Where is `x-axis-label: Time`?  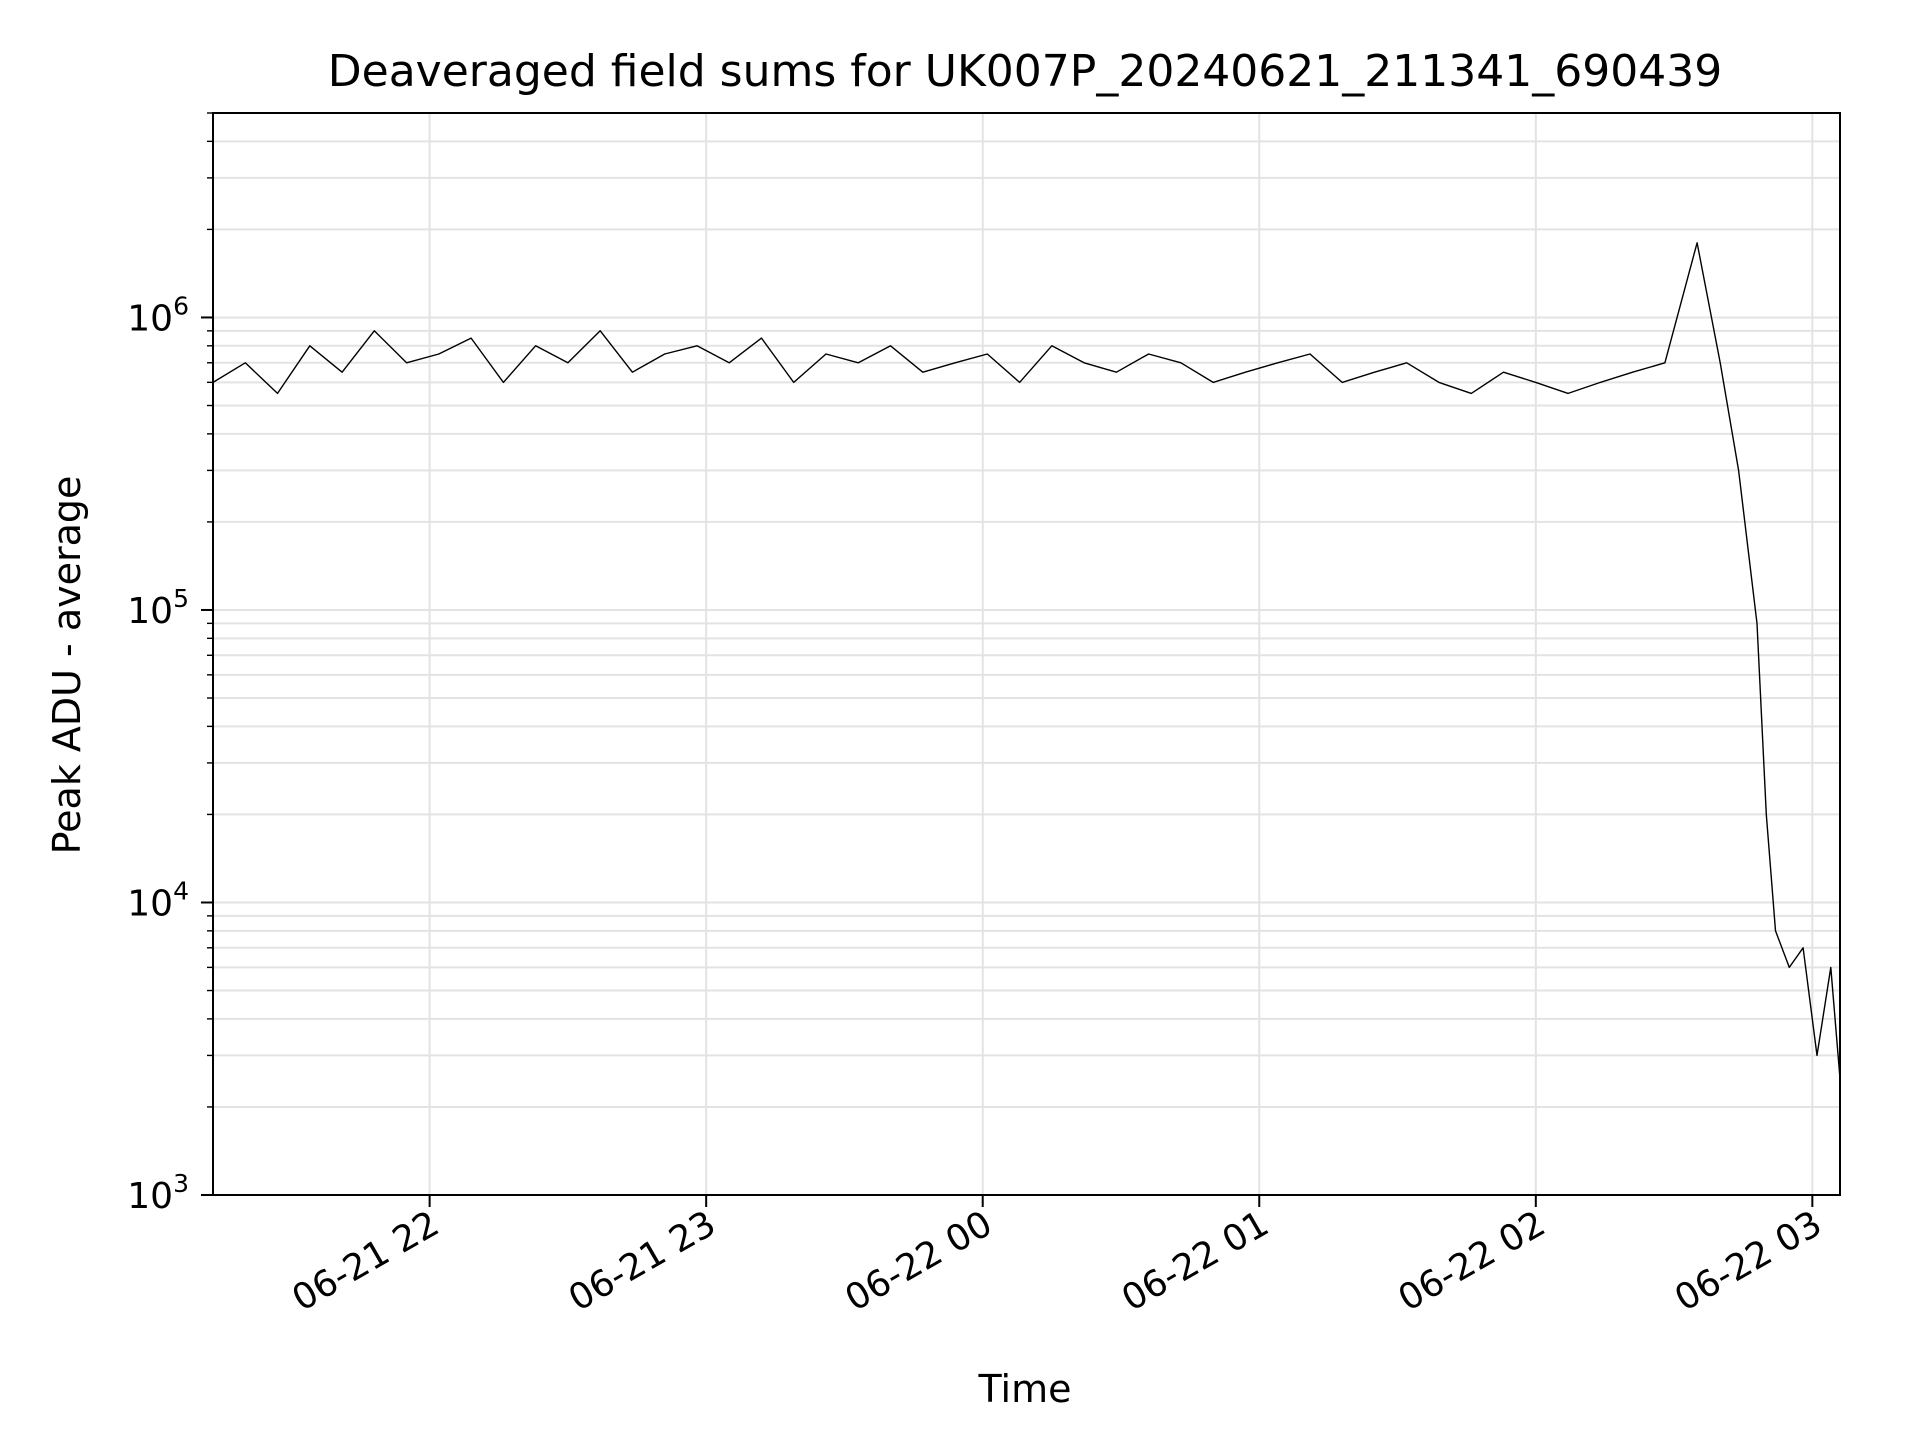
x-axis-label: Time is located at coordinates (1025, 1389).